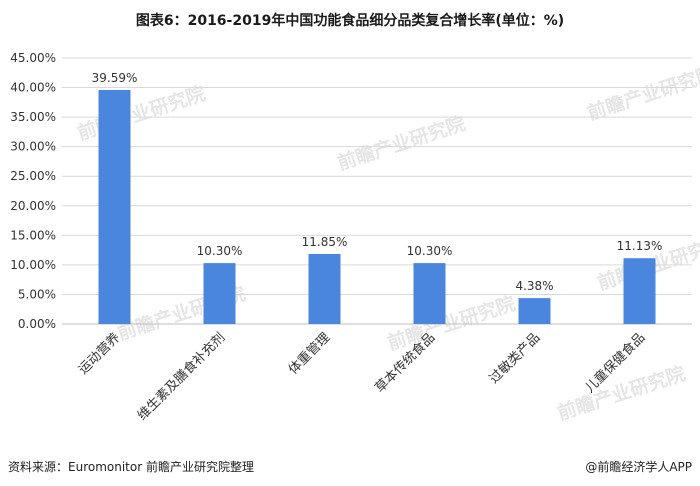 This screenshot has height=486, width=700. What do you see at coordinates (115, 78) in the screenshot?
I see `data-label: 39.59%` at bounding box center [115, 78].